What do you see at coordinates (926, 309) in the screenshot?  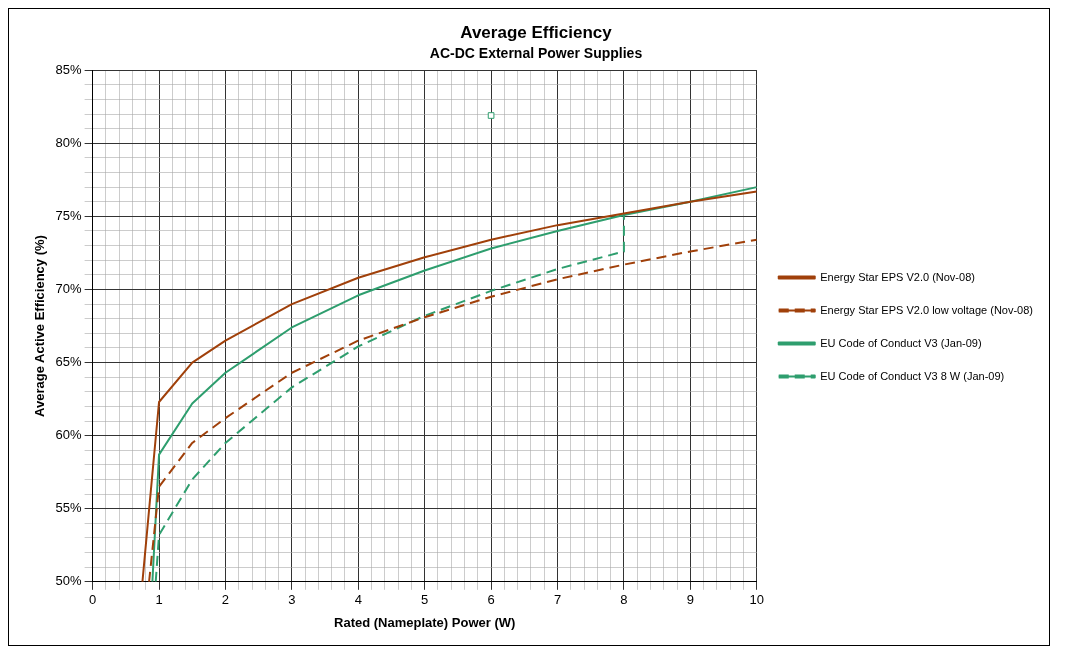 I see `legend-label: Energy Star EPS V2.0 low voltage (Nov-08)` at bounding box center [926, 309].